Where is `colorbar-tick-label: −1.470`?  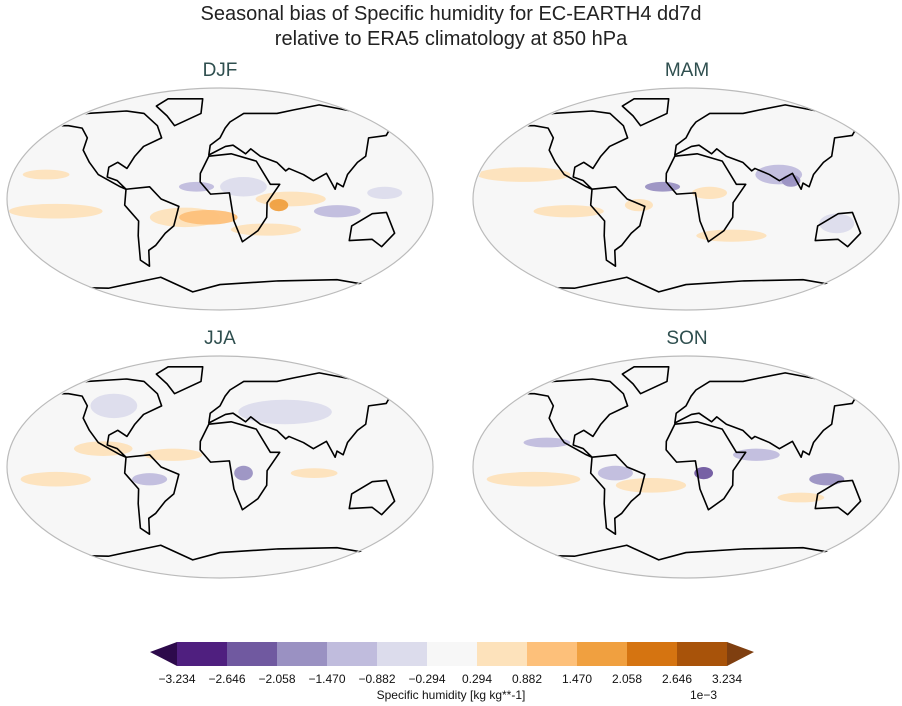
colorbar-tick-label: −1.470 is located at coordinates (327, 679).